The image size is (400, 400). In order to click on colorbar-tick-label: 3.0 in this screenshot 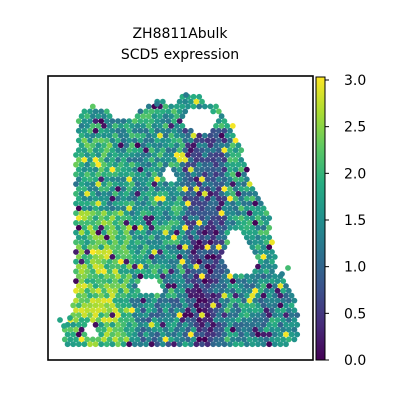, I will do `click(355, 81)`.